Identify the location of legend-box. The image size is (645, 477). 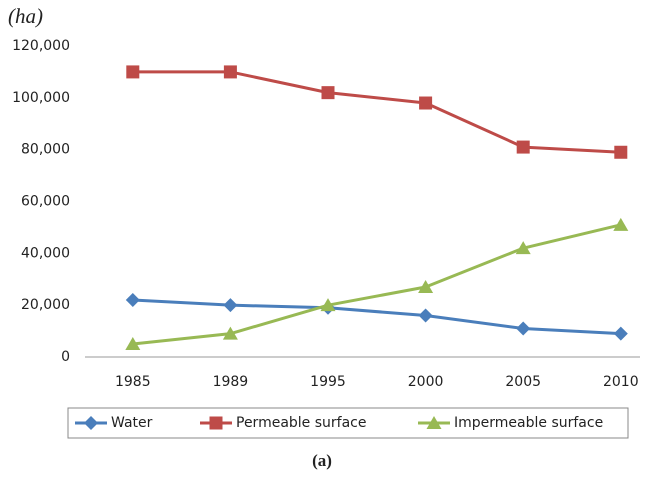
(348, 423).